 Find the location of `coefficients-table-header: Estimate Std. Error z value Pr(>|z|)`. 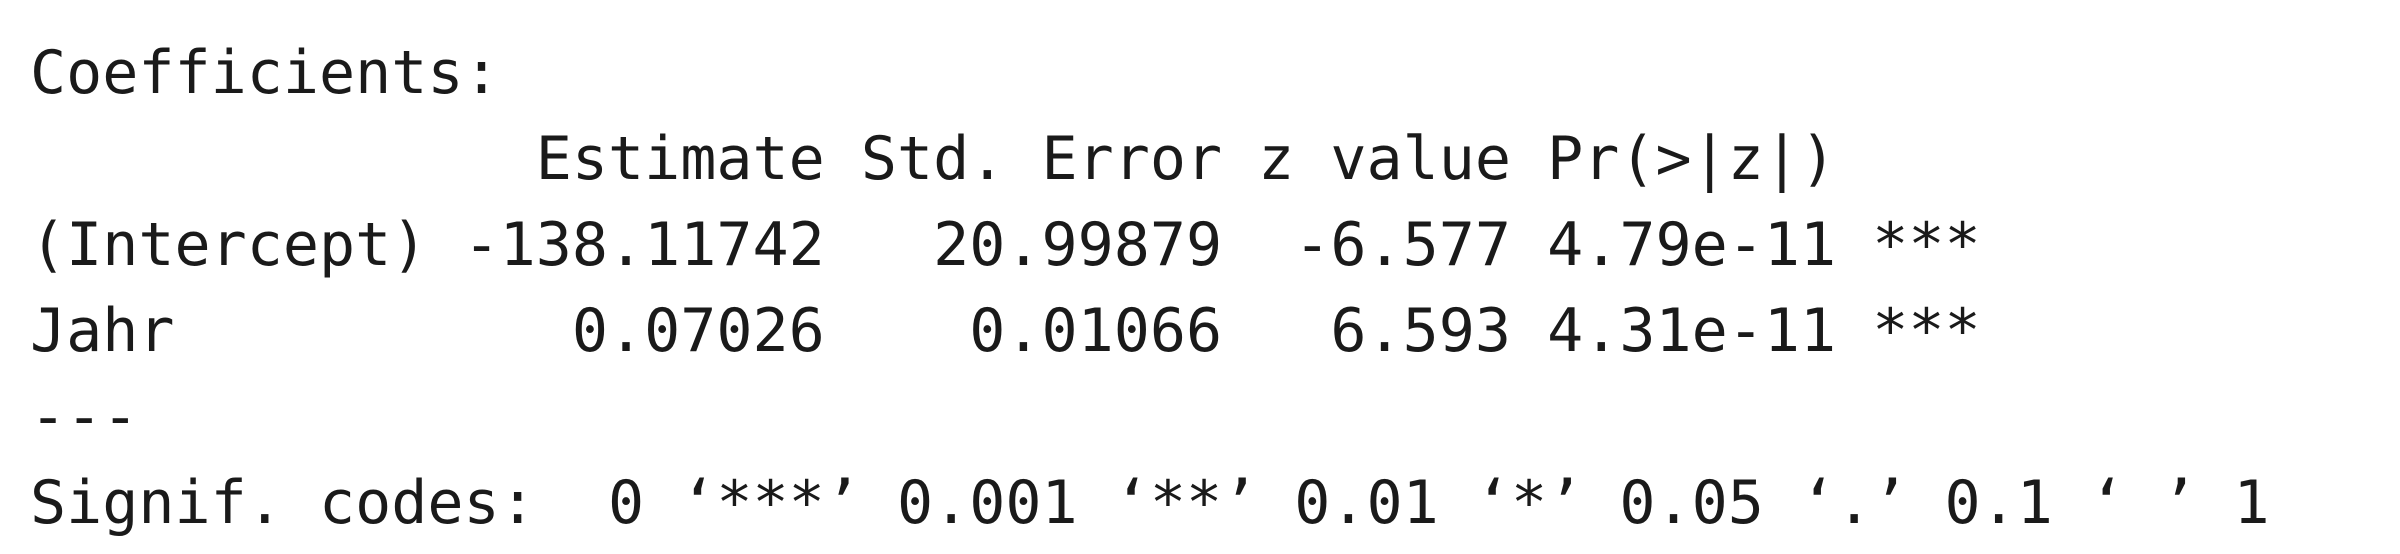

coefficients-table-header: Estimate Std. Error z value Pr(>|z|) is located at coordinates (1005, 159).